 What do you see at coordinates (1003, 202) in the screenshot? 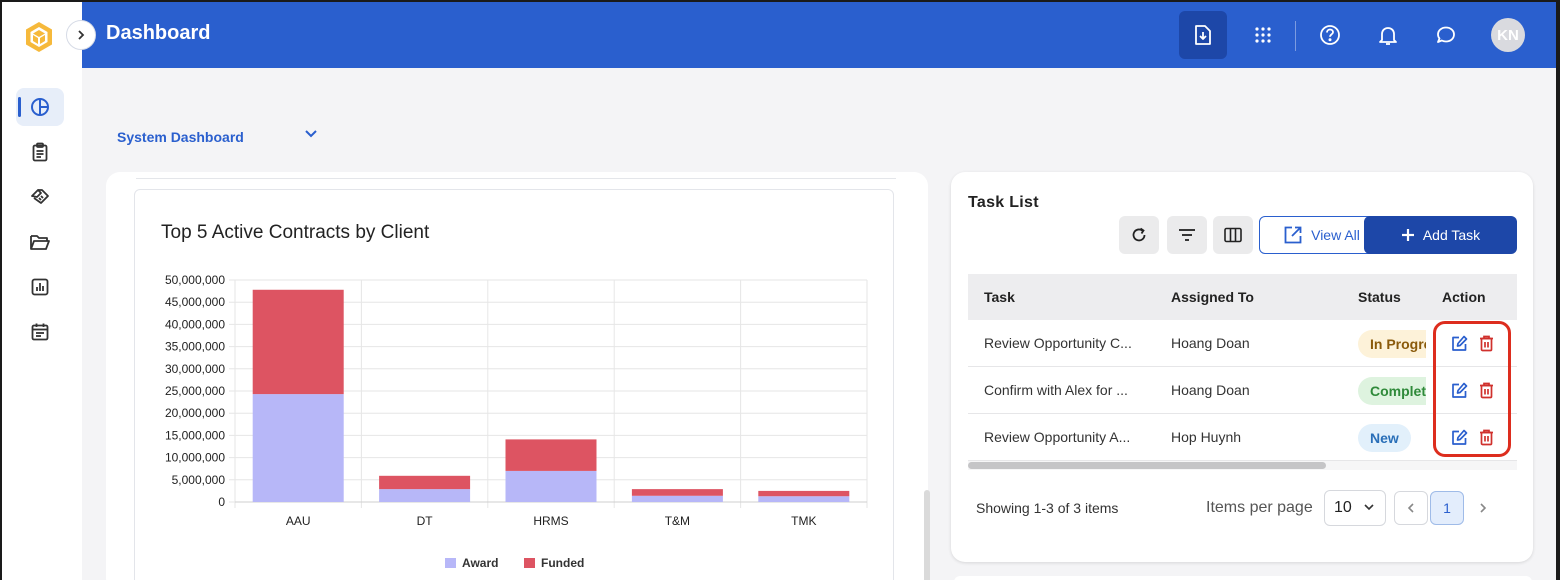
I see `task-list-title: Task List` at bounding box center [1003, 202].